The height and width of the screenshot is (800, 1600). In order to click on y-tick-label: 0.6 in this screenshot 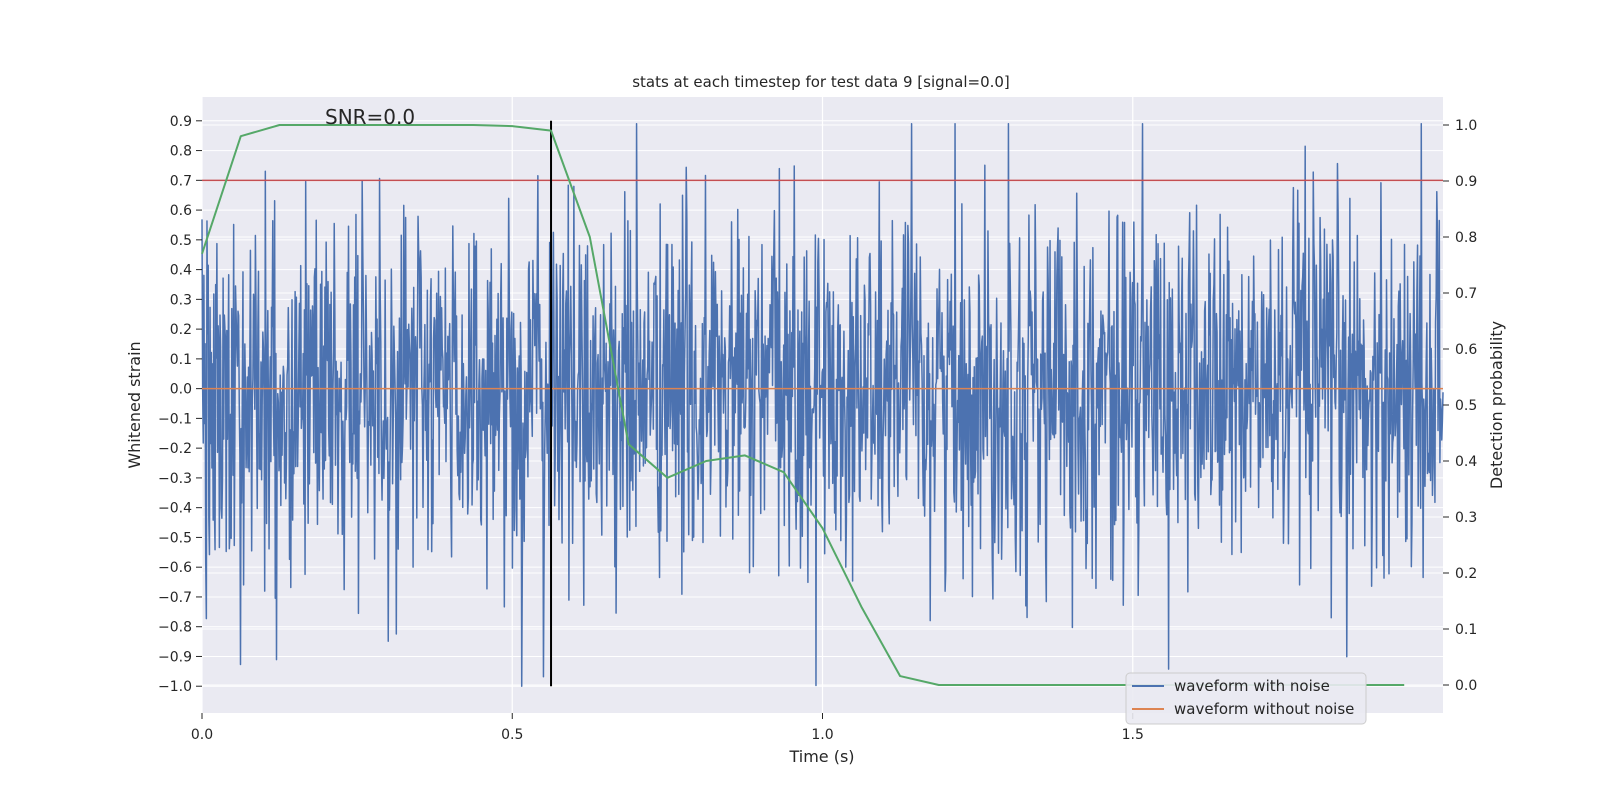, I will do `click(181, 211)`.